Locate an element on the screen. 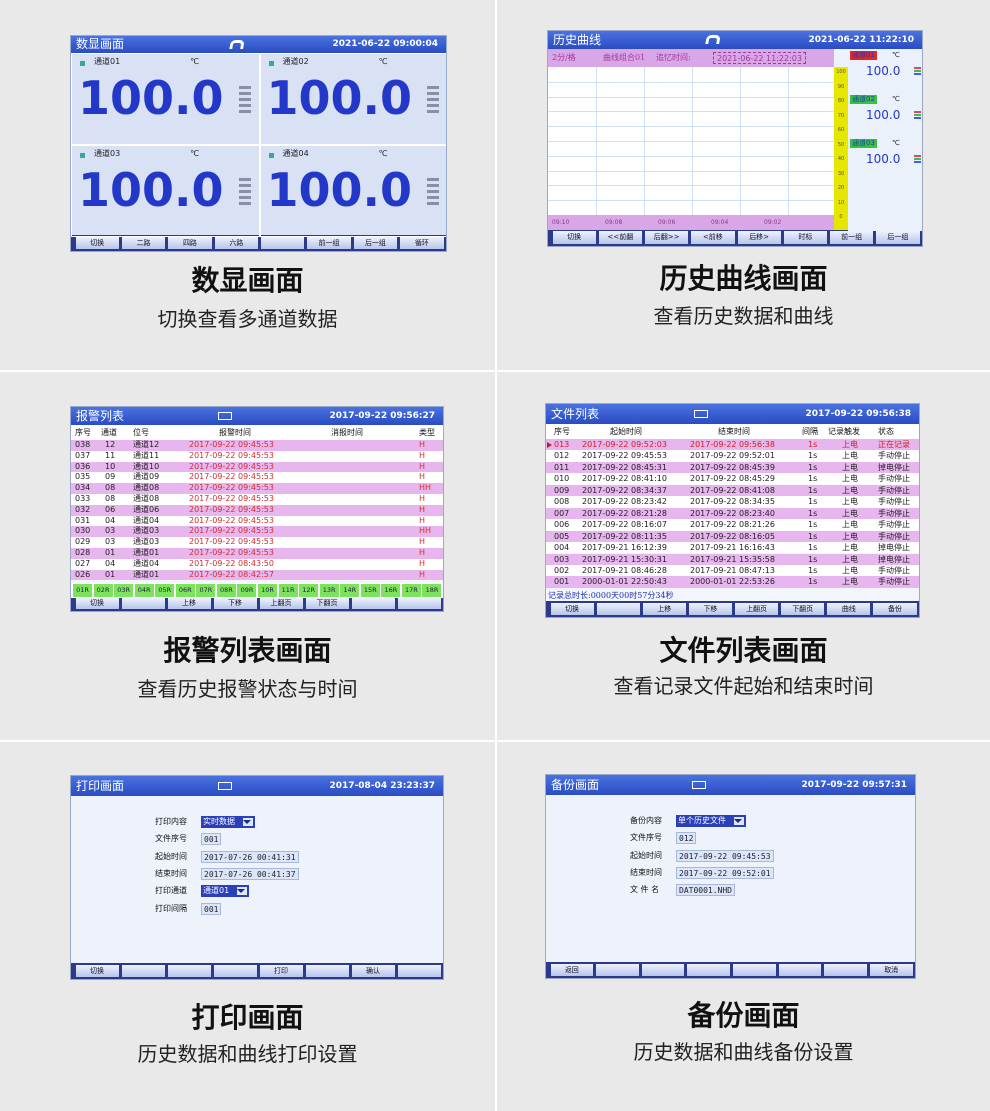 The width and height of the screenshot is (990, 1111). field-value: 2017-09-22 09:52:01 is located at coordinates (725, 872).